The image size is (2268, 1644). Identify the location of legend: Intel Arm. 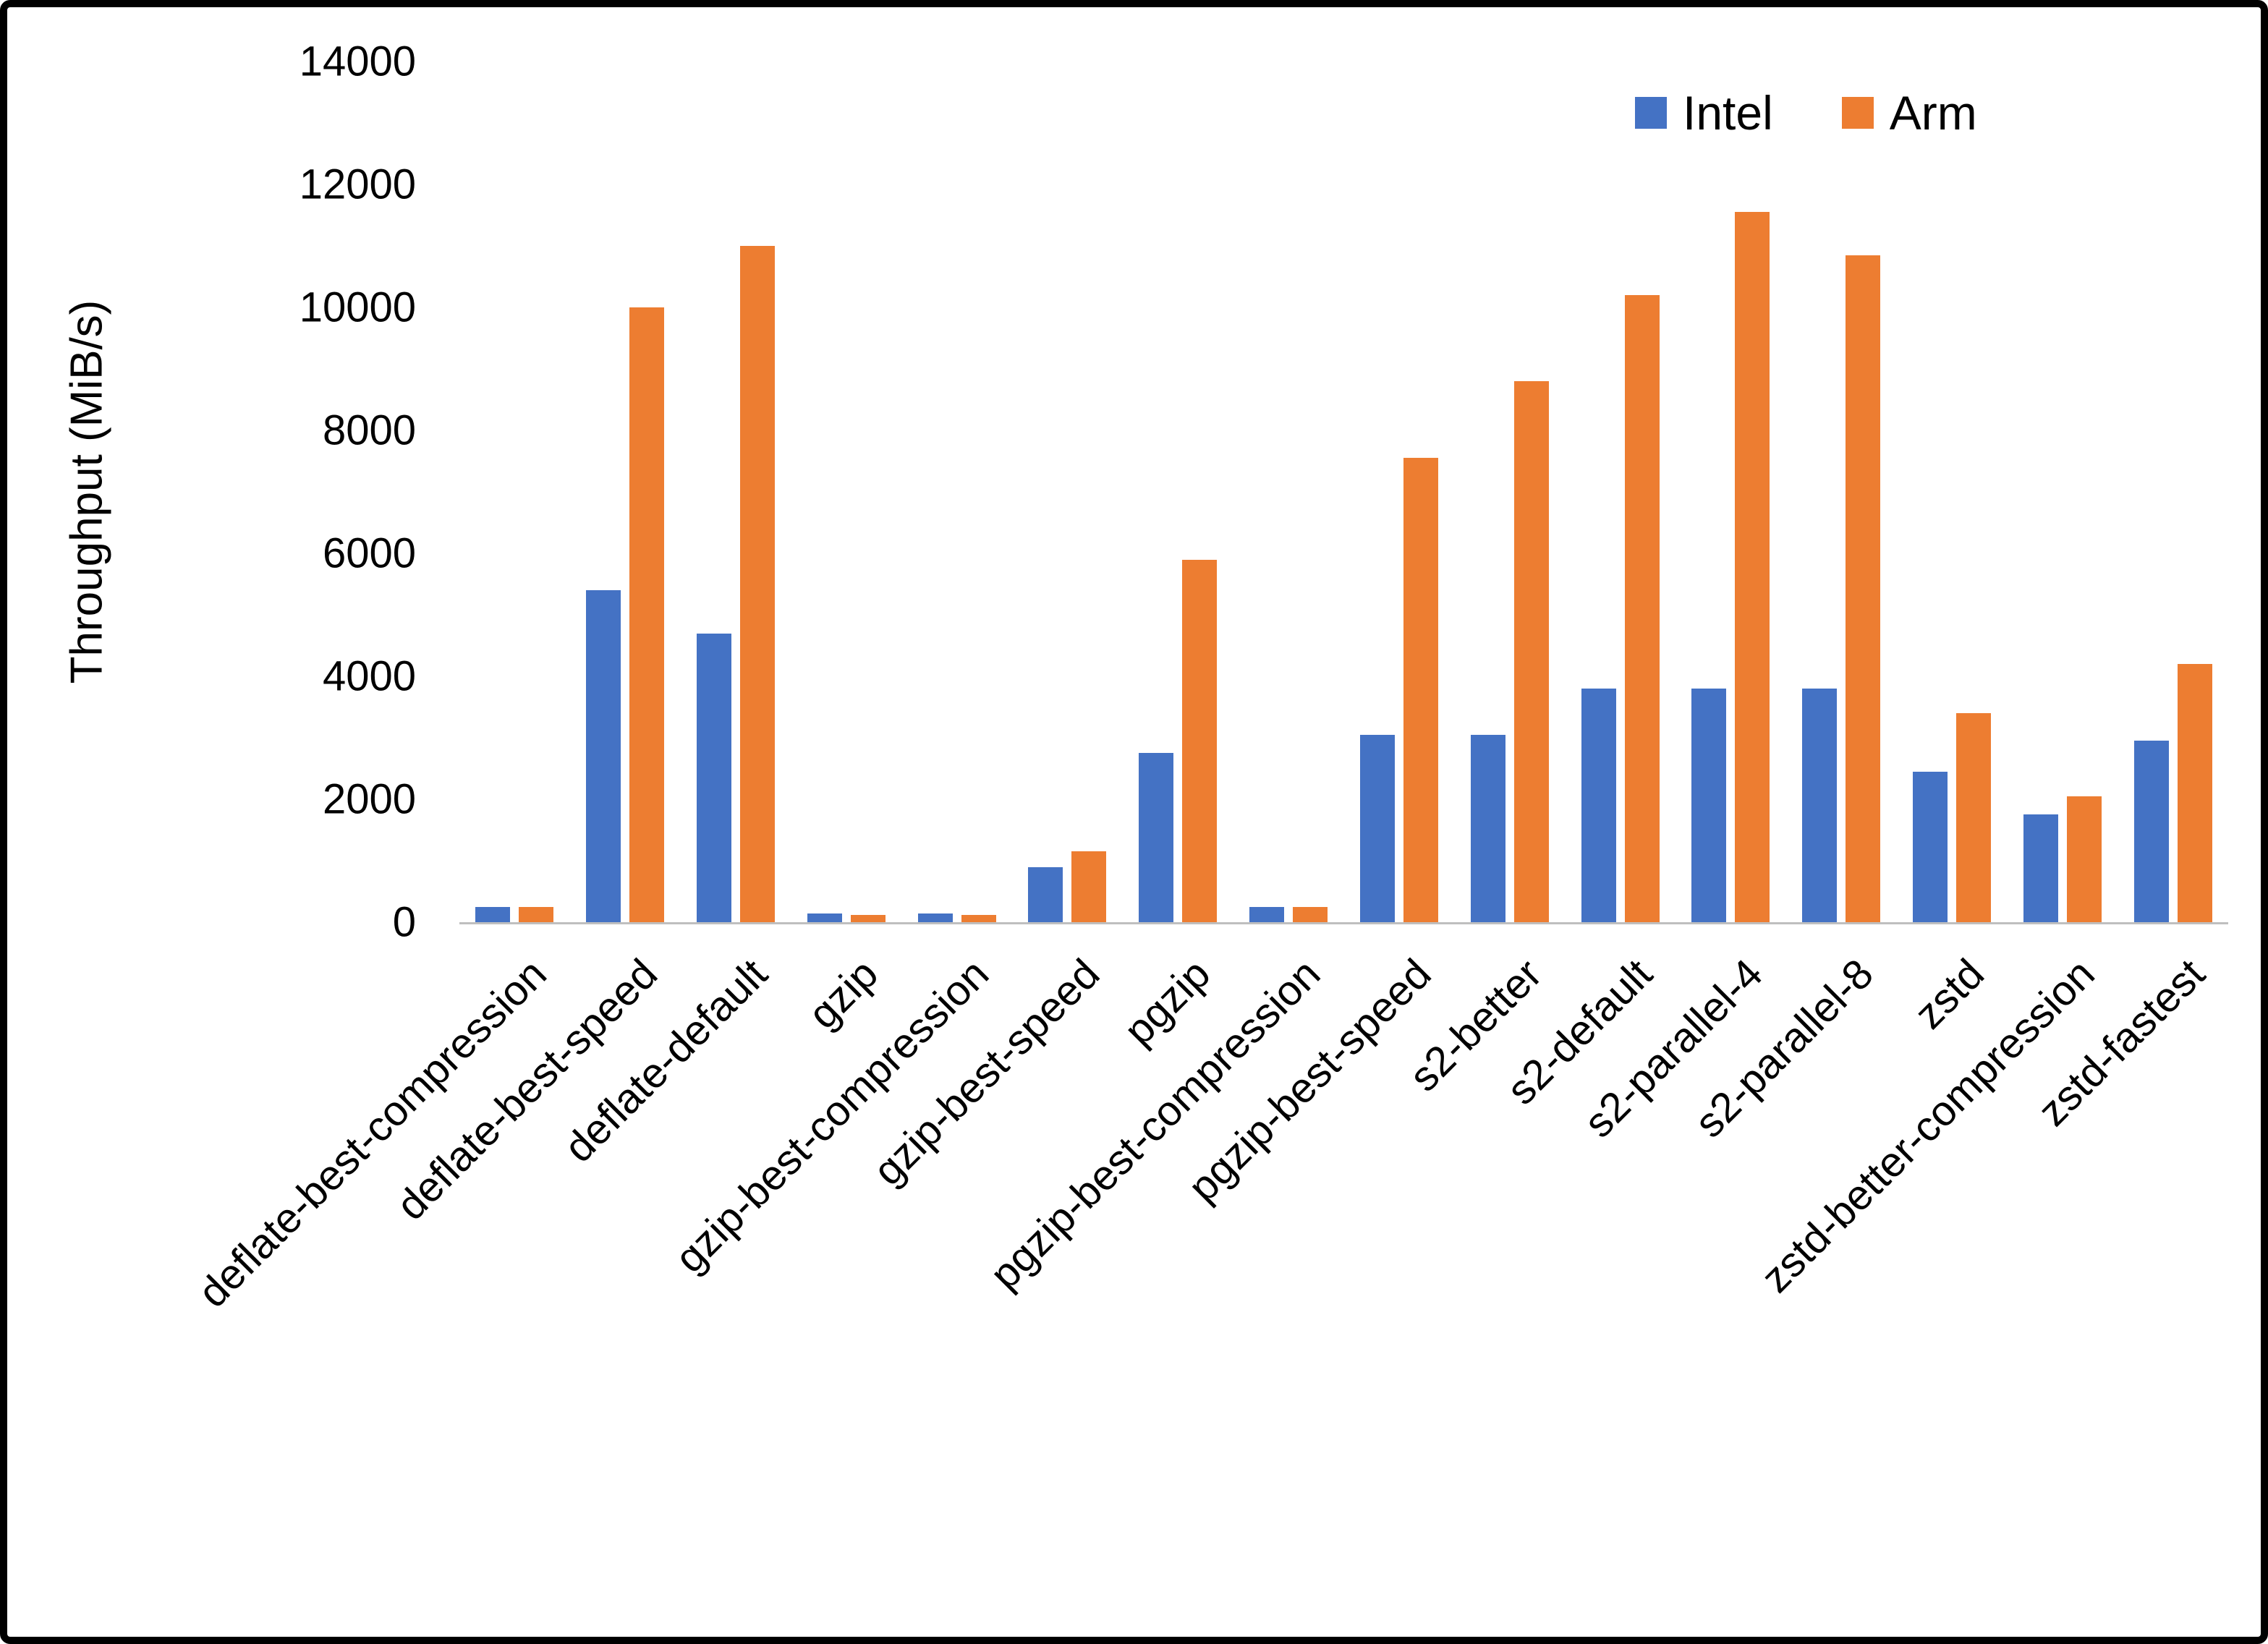
(1806, 112).